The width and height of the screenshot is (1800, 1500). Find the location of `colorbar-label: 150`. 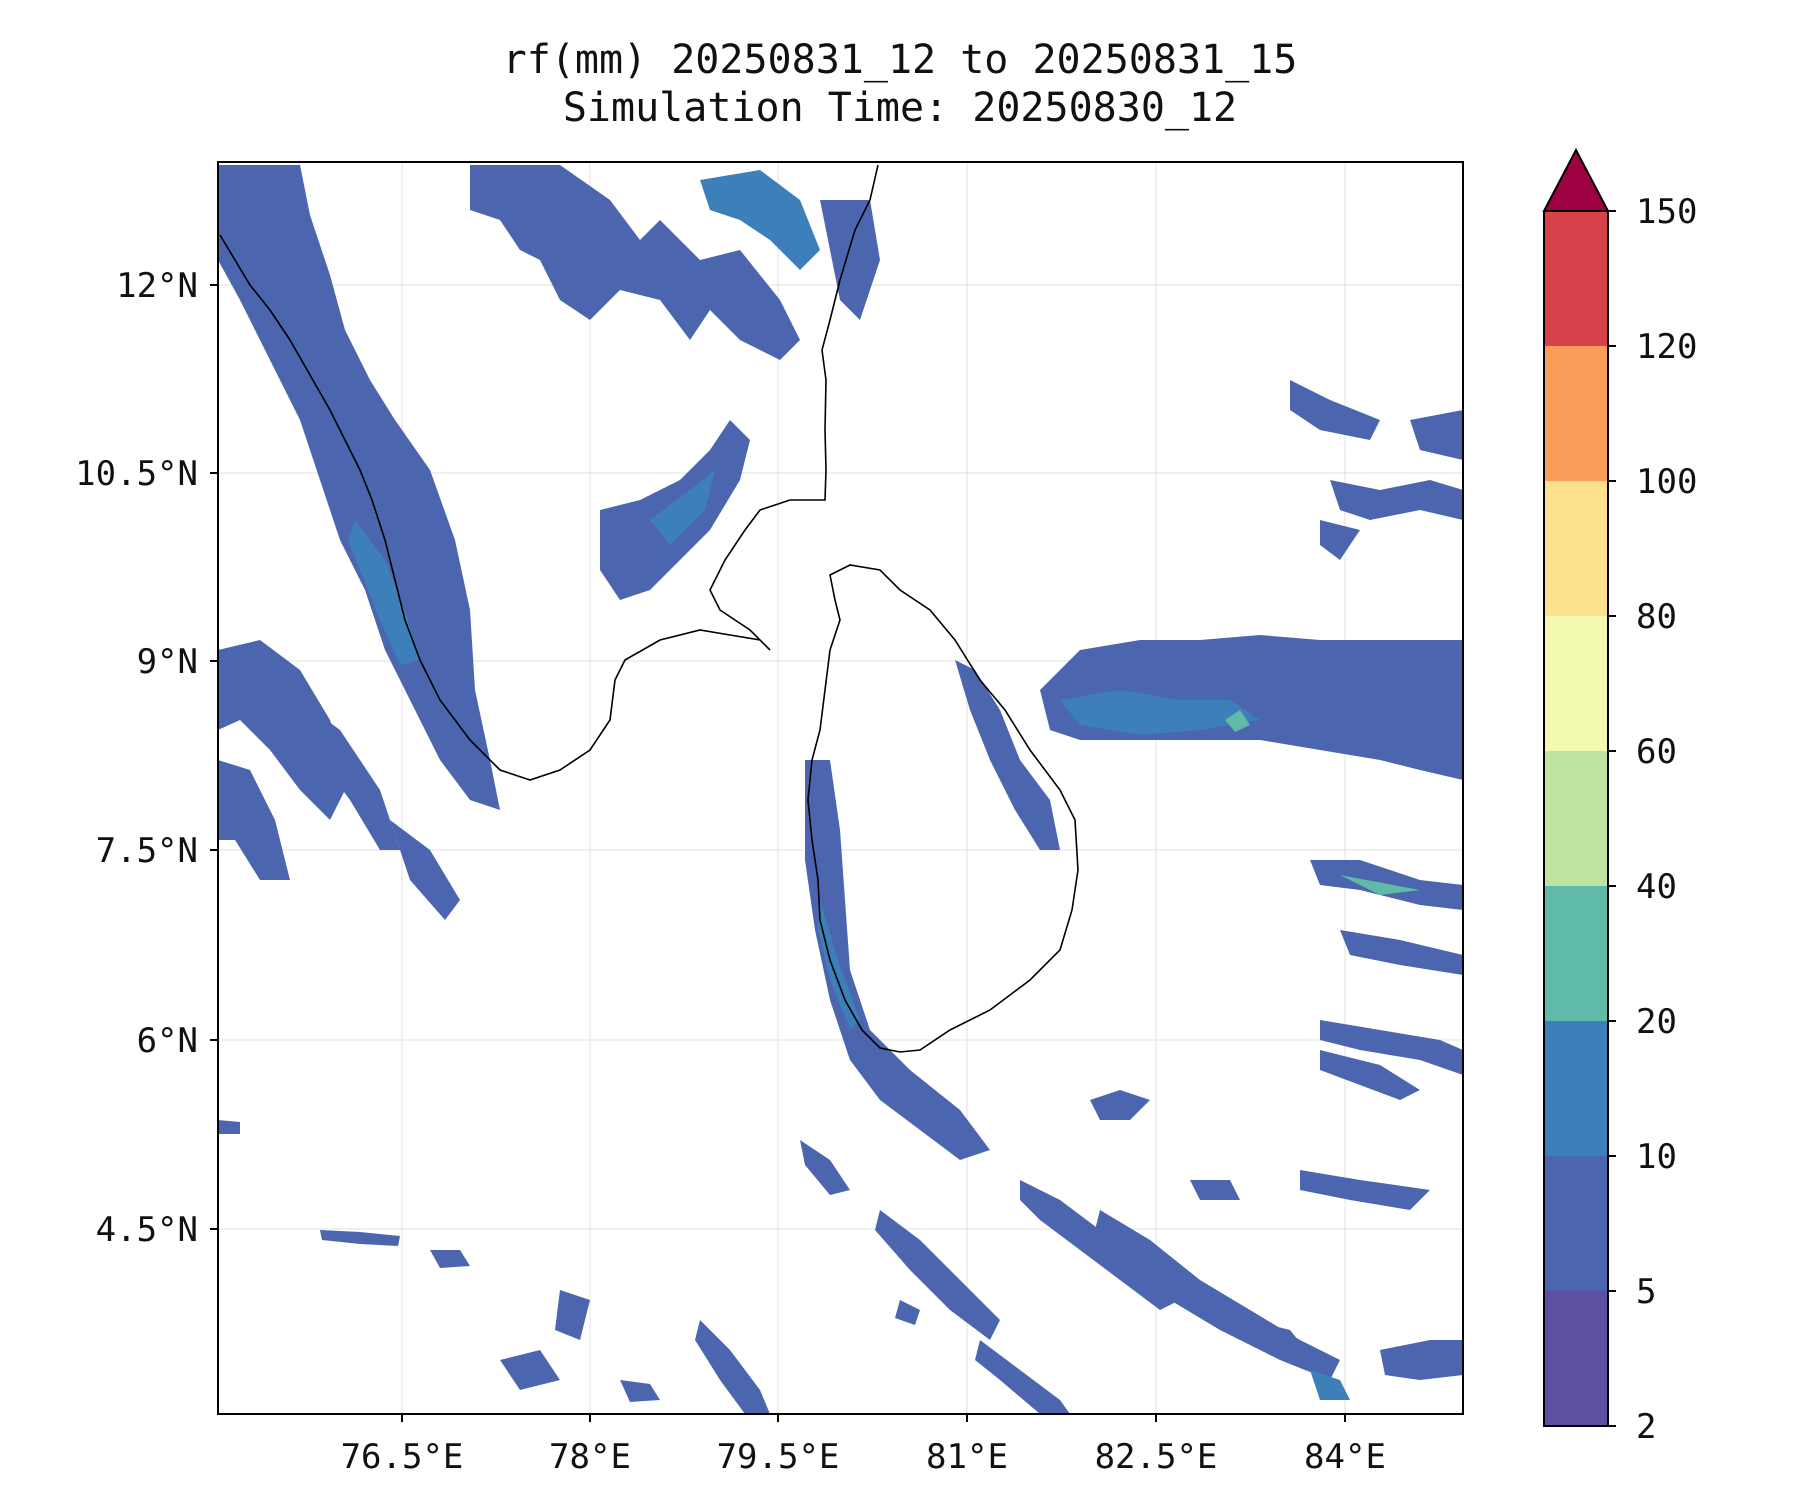

colorbar-label: 150 is located at coordinates (1666, 212).